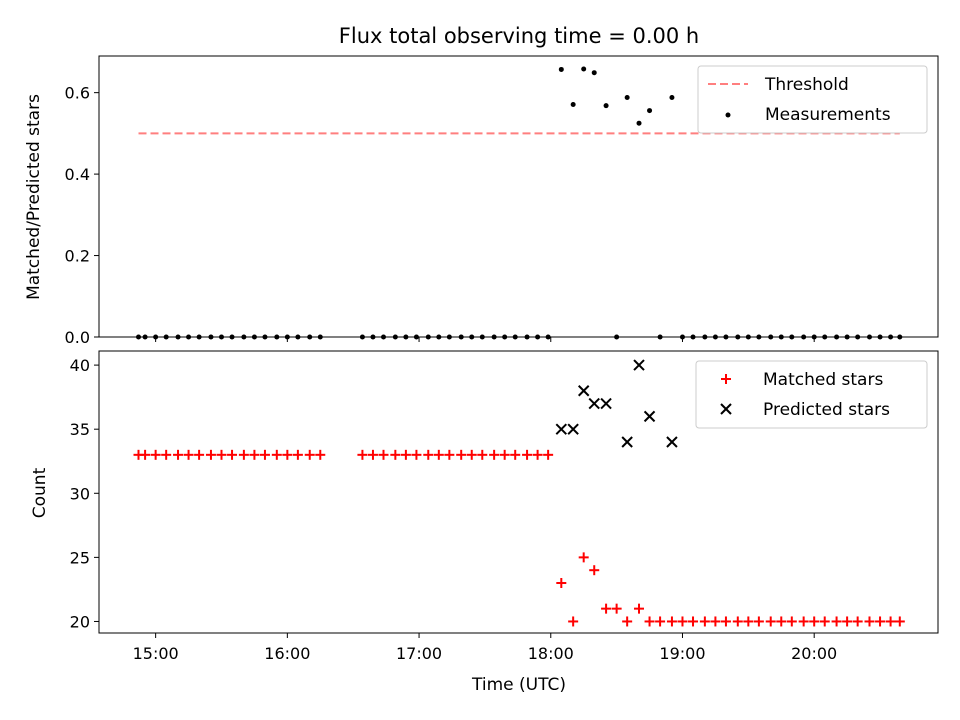  Describe the element at coordinates (519, 36) in the screenshot. I see `chart-title: Flux total observing time = 0.00 h` at that location.